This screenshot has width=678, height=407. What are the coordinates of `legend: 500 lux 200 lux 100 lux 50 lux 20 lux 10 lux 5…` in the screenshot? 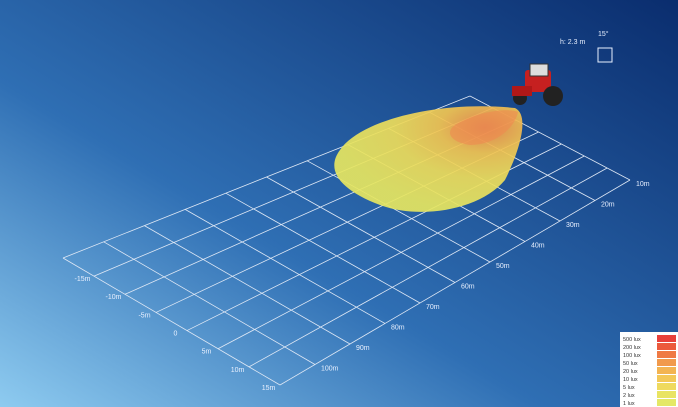 It's located at (649, 369).